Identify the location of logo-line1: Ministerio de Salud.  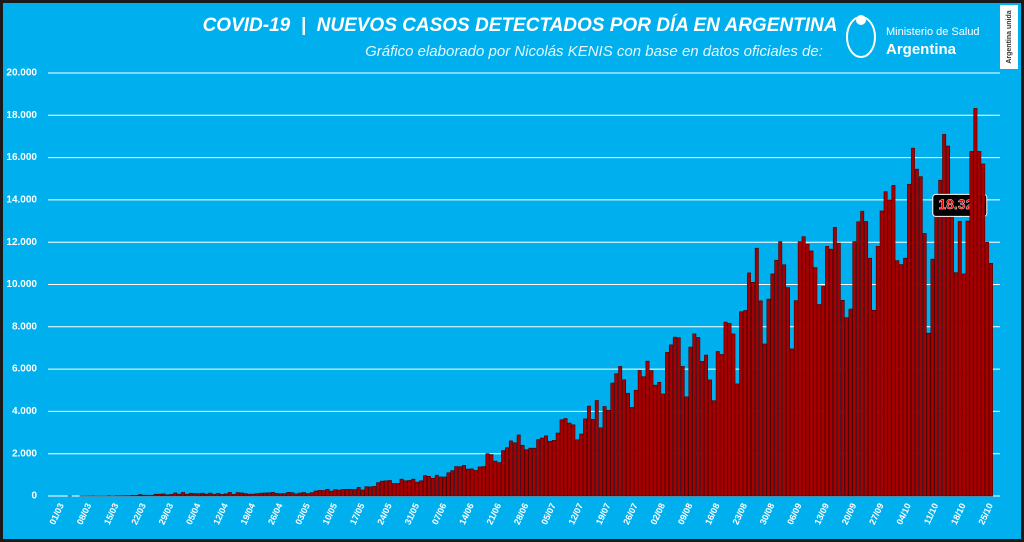
(933, 32).